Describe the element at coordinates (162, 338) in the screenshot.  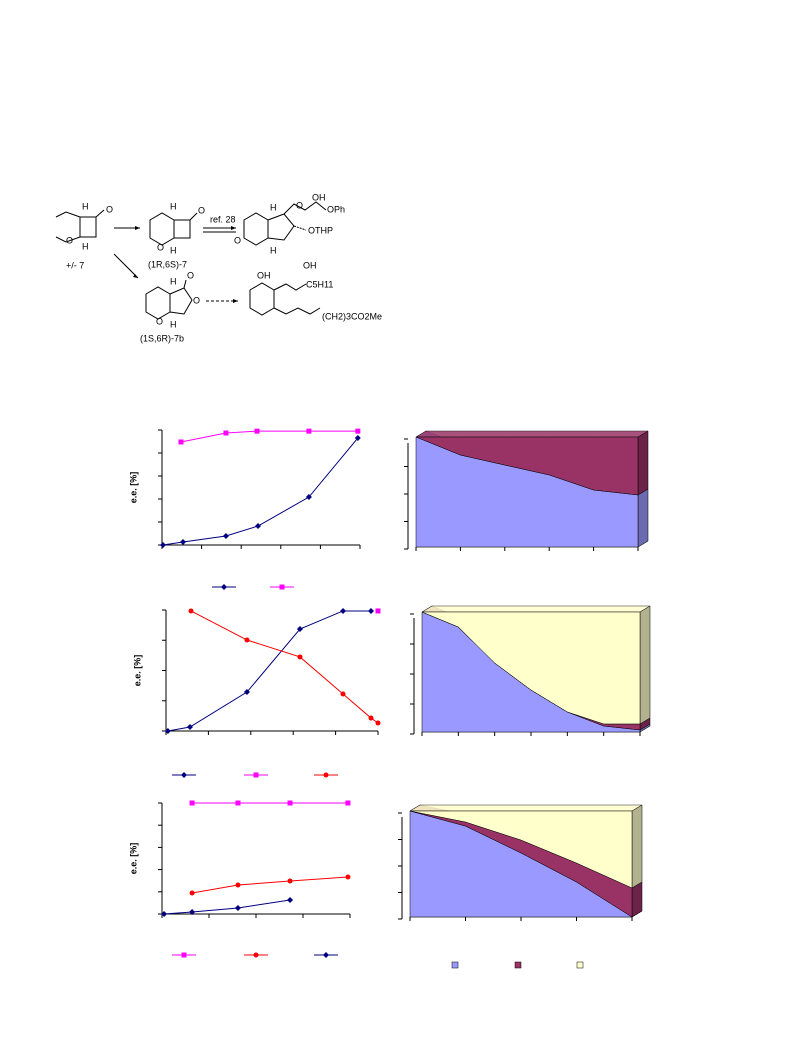
I see `compound-label: (1S,6R)-7b` at that location.